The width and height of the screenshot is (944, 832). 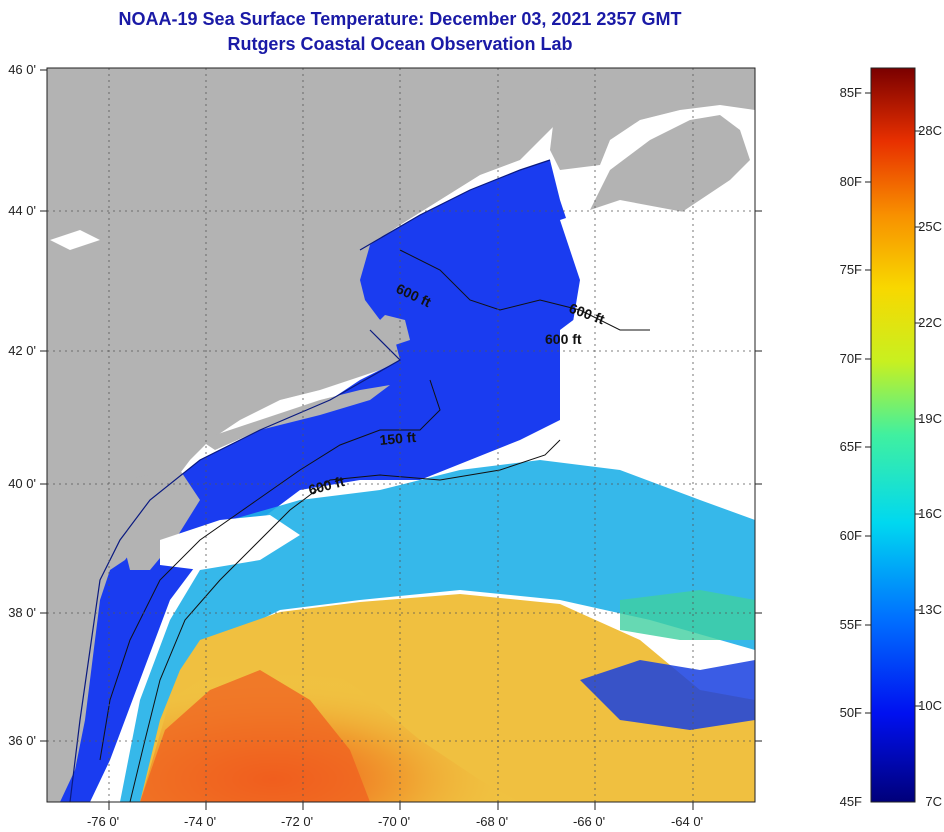 What do you see at coordinates (230, 542) in the screenshot?
I see `cloud-patch-nj` at bounding box center [230, 542].